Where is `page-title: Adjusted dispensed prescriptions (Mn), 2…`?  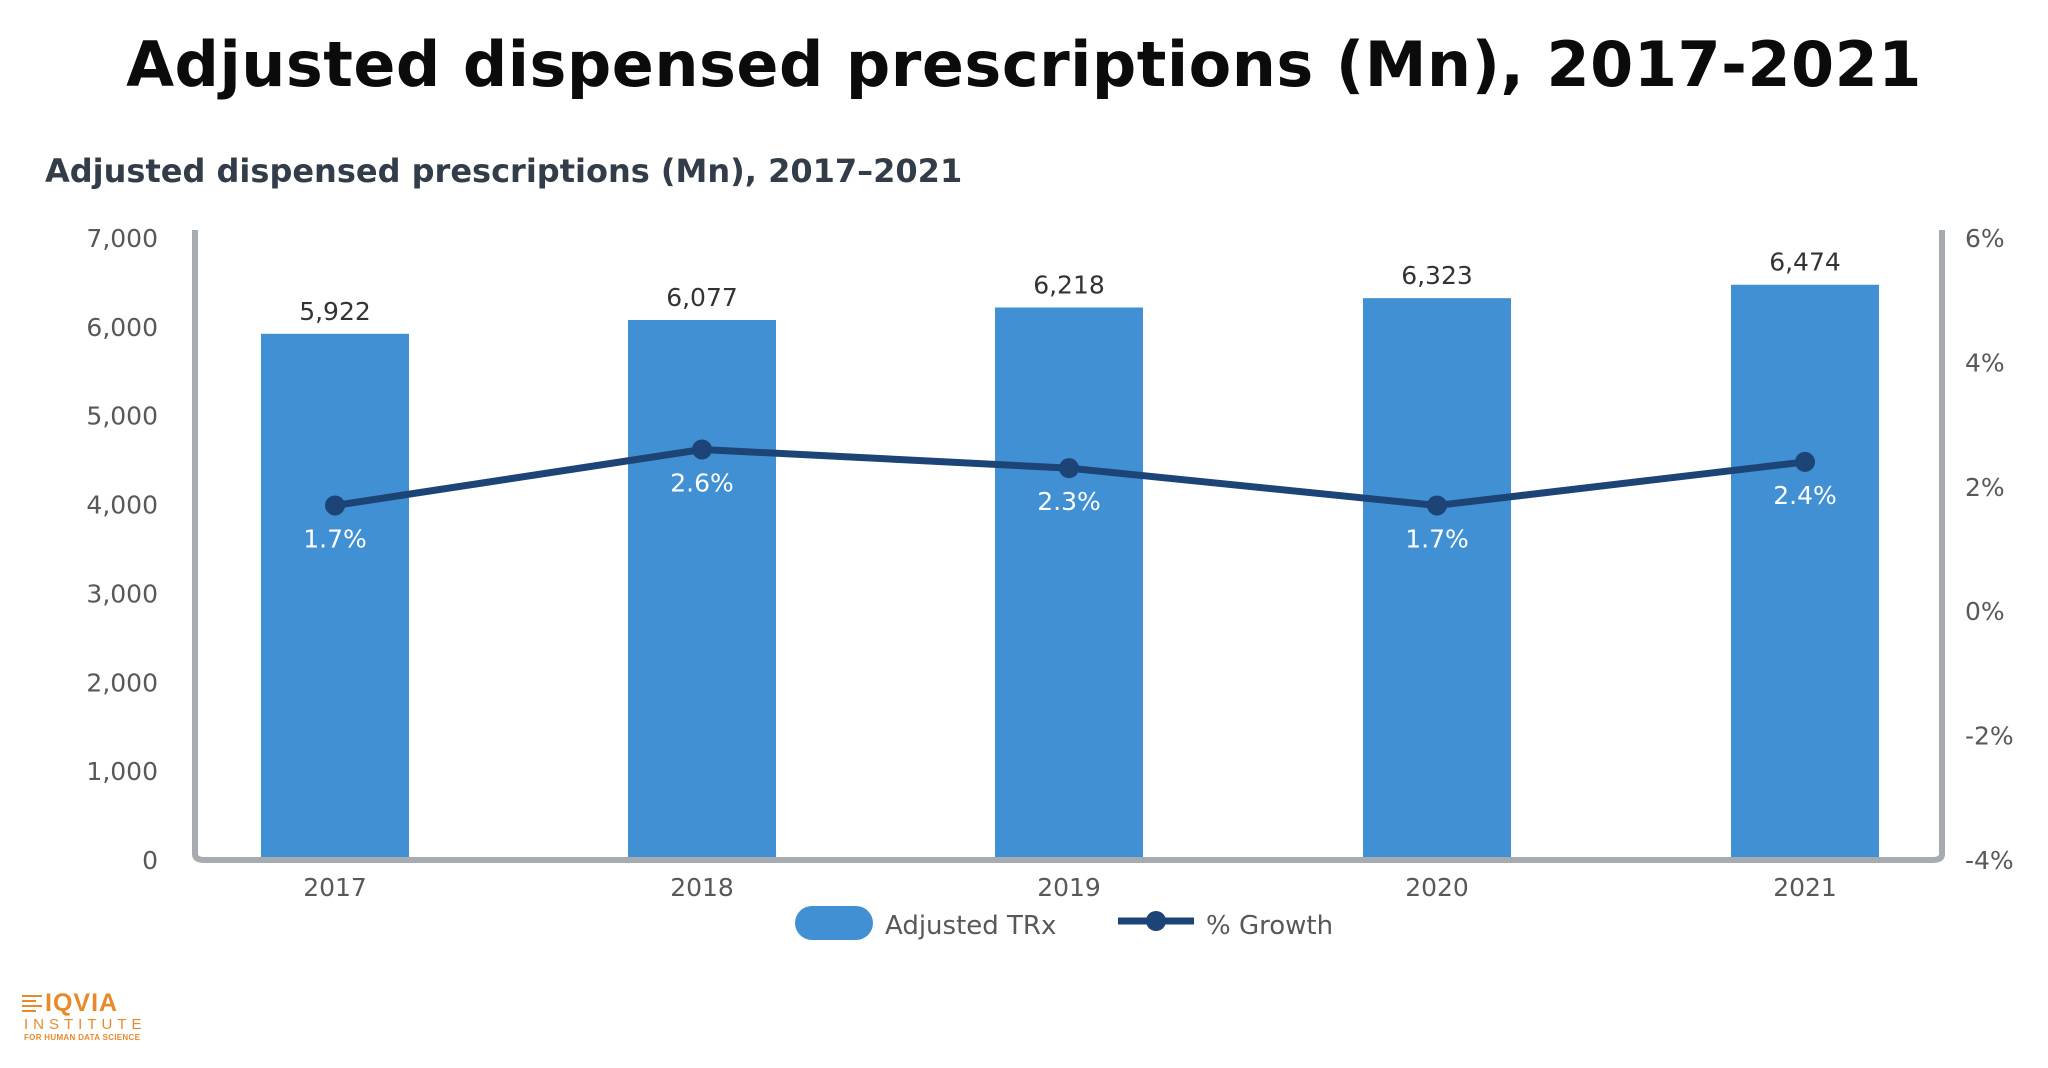
page-title: Adjusted dispensed prescriptions (Mn), 2… is located at coordinates (1024, 64).